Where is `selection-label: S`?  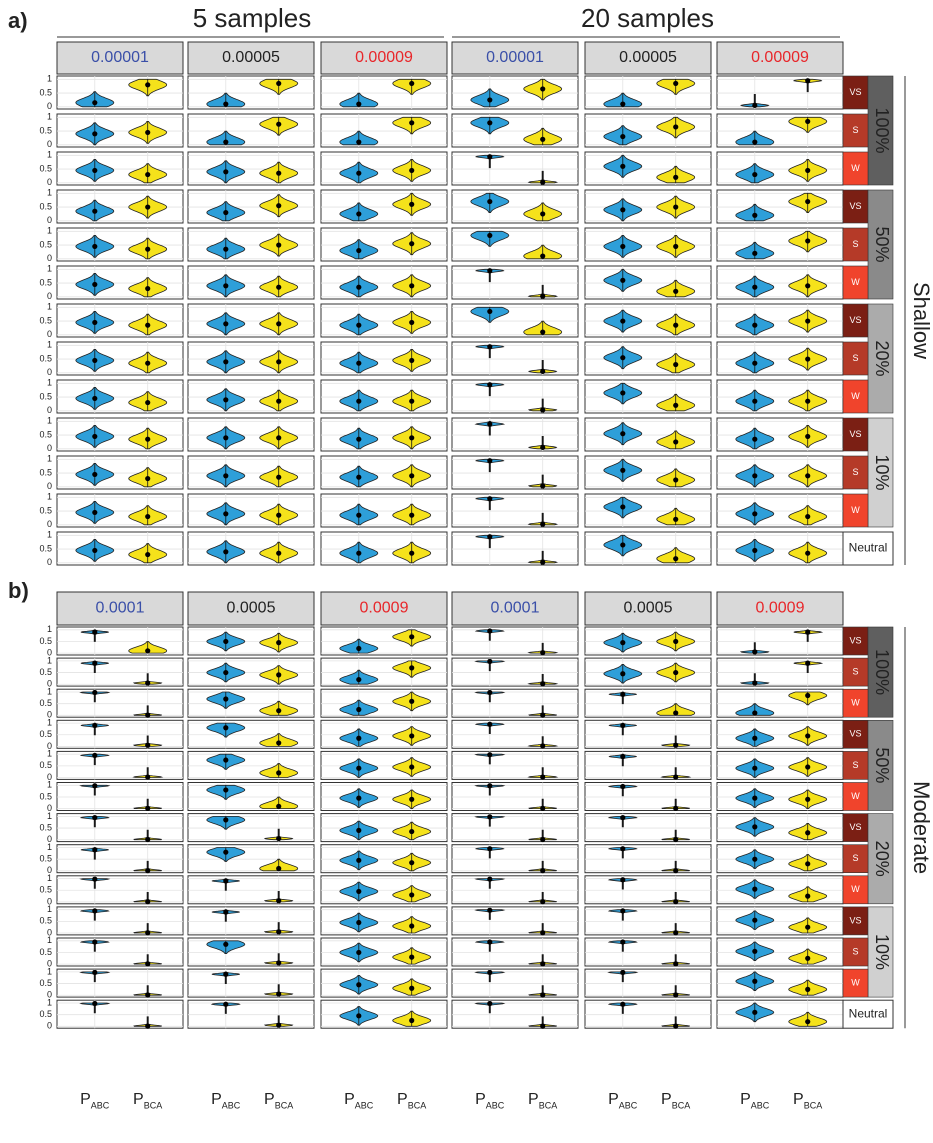 selection-label: S is located at coordinates (855, 130).